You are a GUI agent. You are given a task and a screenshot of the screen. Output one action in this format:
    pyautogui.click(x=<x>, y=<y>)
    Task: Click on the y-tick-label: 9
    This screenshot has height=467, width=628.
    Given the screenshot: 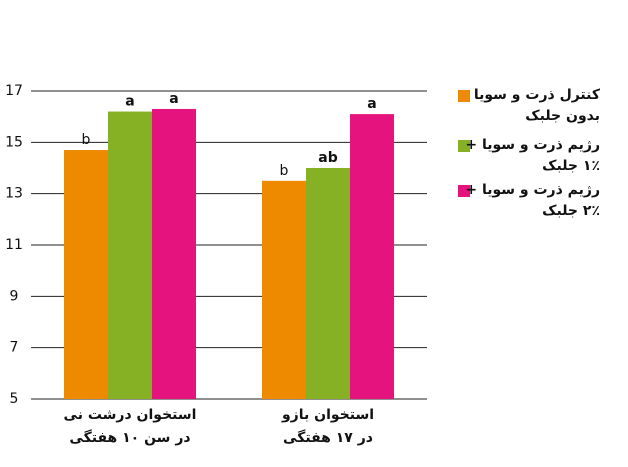 What is the action you would take?
    pyautogui.click(x=14, y=296)
    